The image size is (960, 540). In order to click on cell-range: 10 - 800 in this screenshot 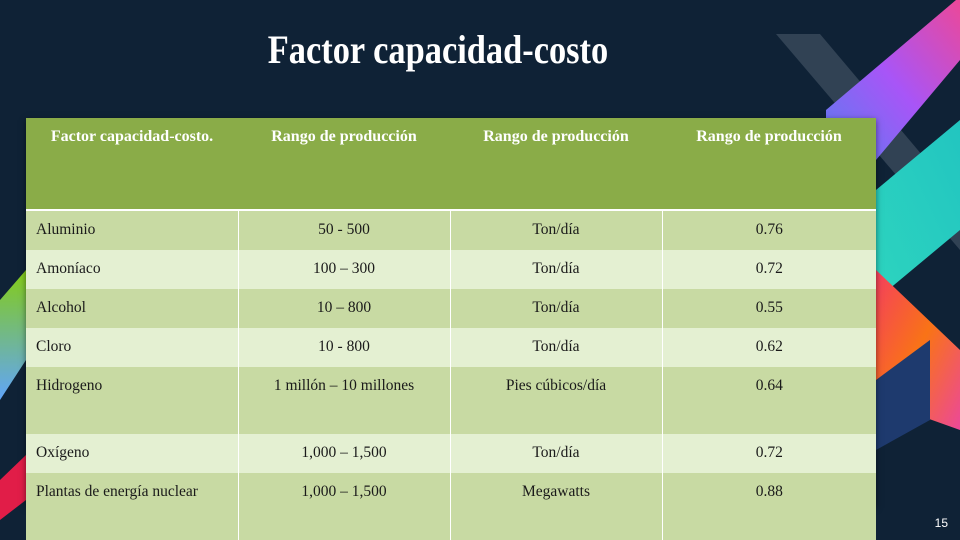, I will do `click(343, 347)`.